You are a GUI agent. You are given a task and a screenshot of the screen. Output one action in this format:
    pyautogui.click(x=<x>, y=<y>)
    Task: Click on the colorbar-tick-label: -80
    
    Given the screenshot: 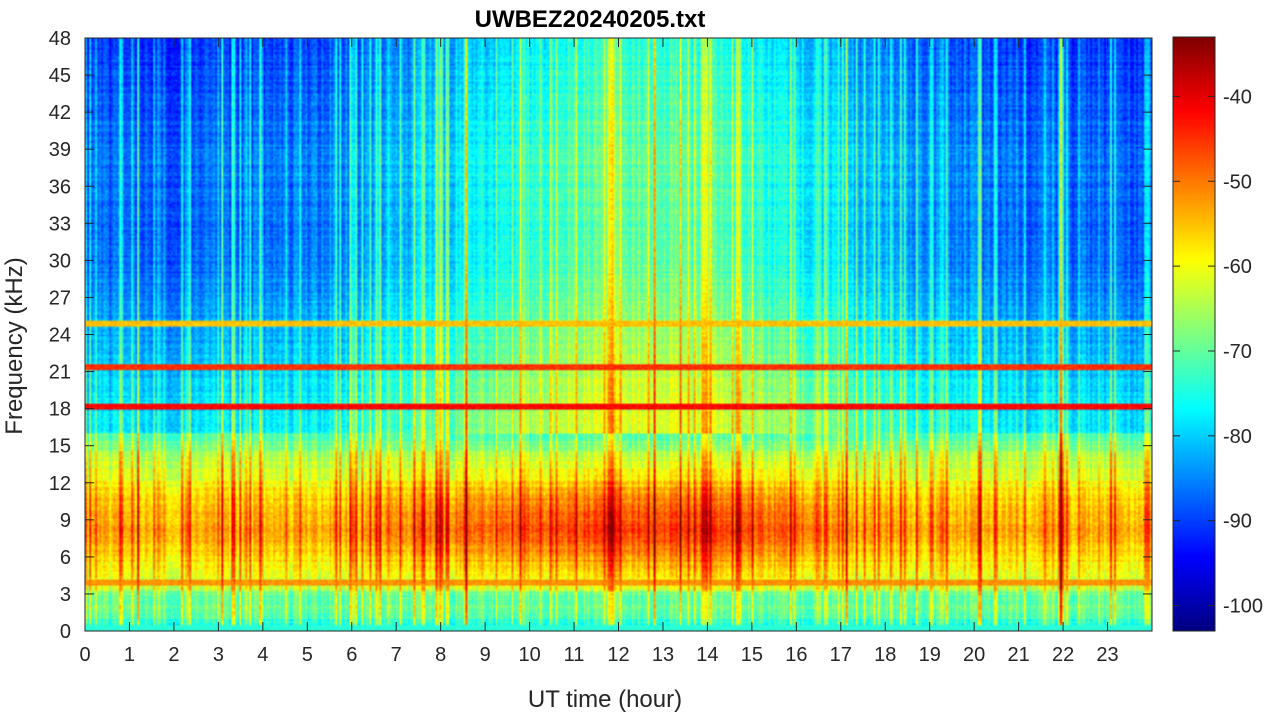 What is the action you would take?
    pyautogui.click(x=1237, y=437)
    